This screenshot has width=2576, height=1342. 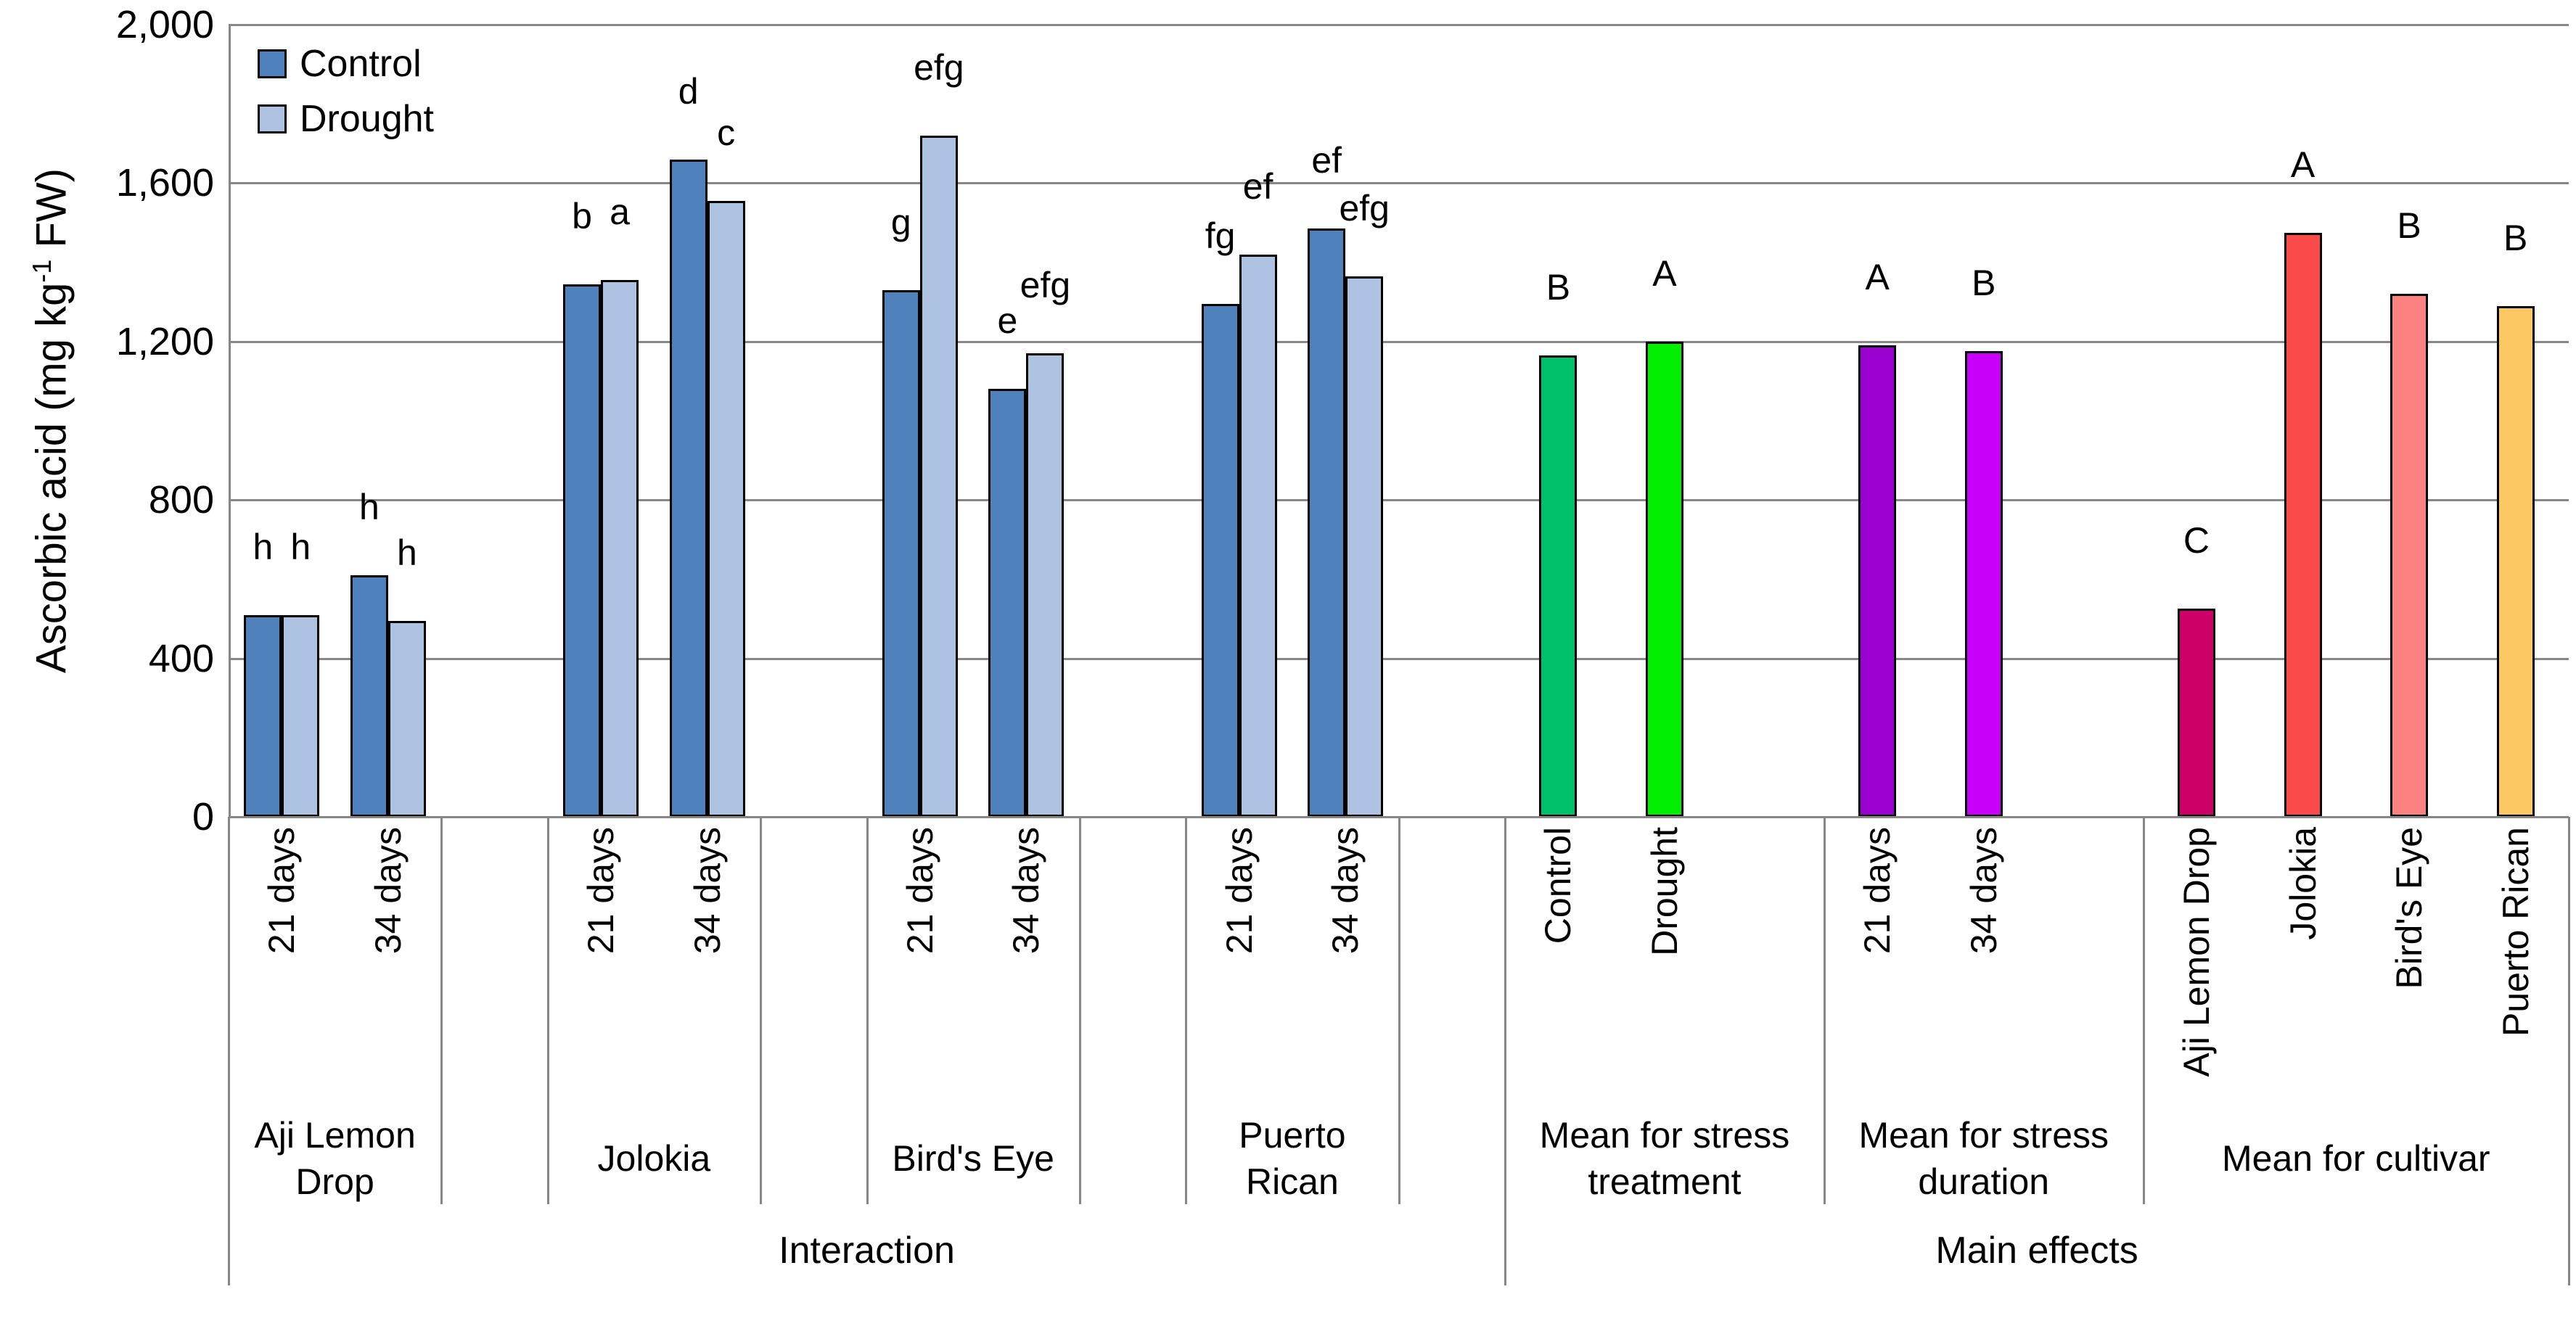 What do you see at coordinates (867, 1251) in the screenshot?
I see `x-section-label-interaction: Interaction` at bounding box center [867, 1251].